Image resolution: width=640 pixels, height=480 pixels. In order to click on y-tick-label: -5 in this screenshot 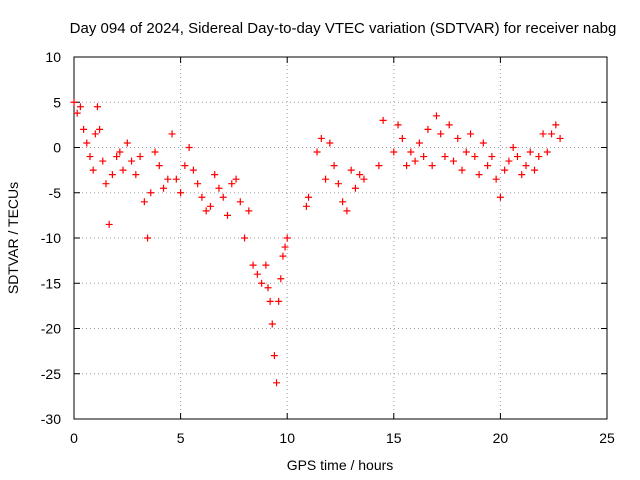, I will do `click(55, 193)`.